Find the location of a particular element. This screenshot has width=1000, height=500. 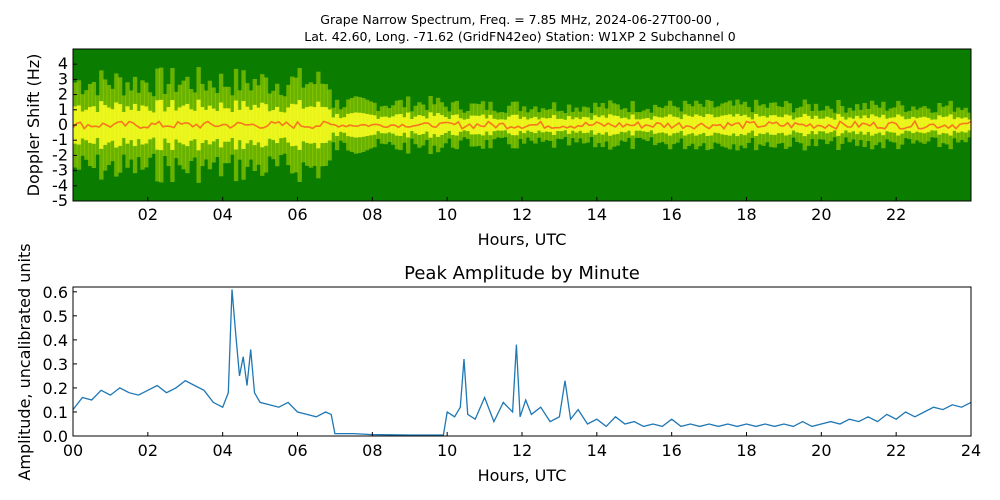

amplitude-x-tick-label: 10 is located at coordinates (447, 450).